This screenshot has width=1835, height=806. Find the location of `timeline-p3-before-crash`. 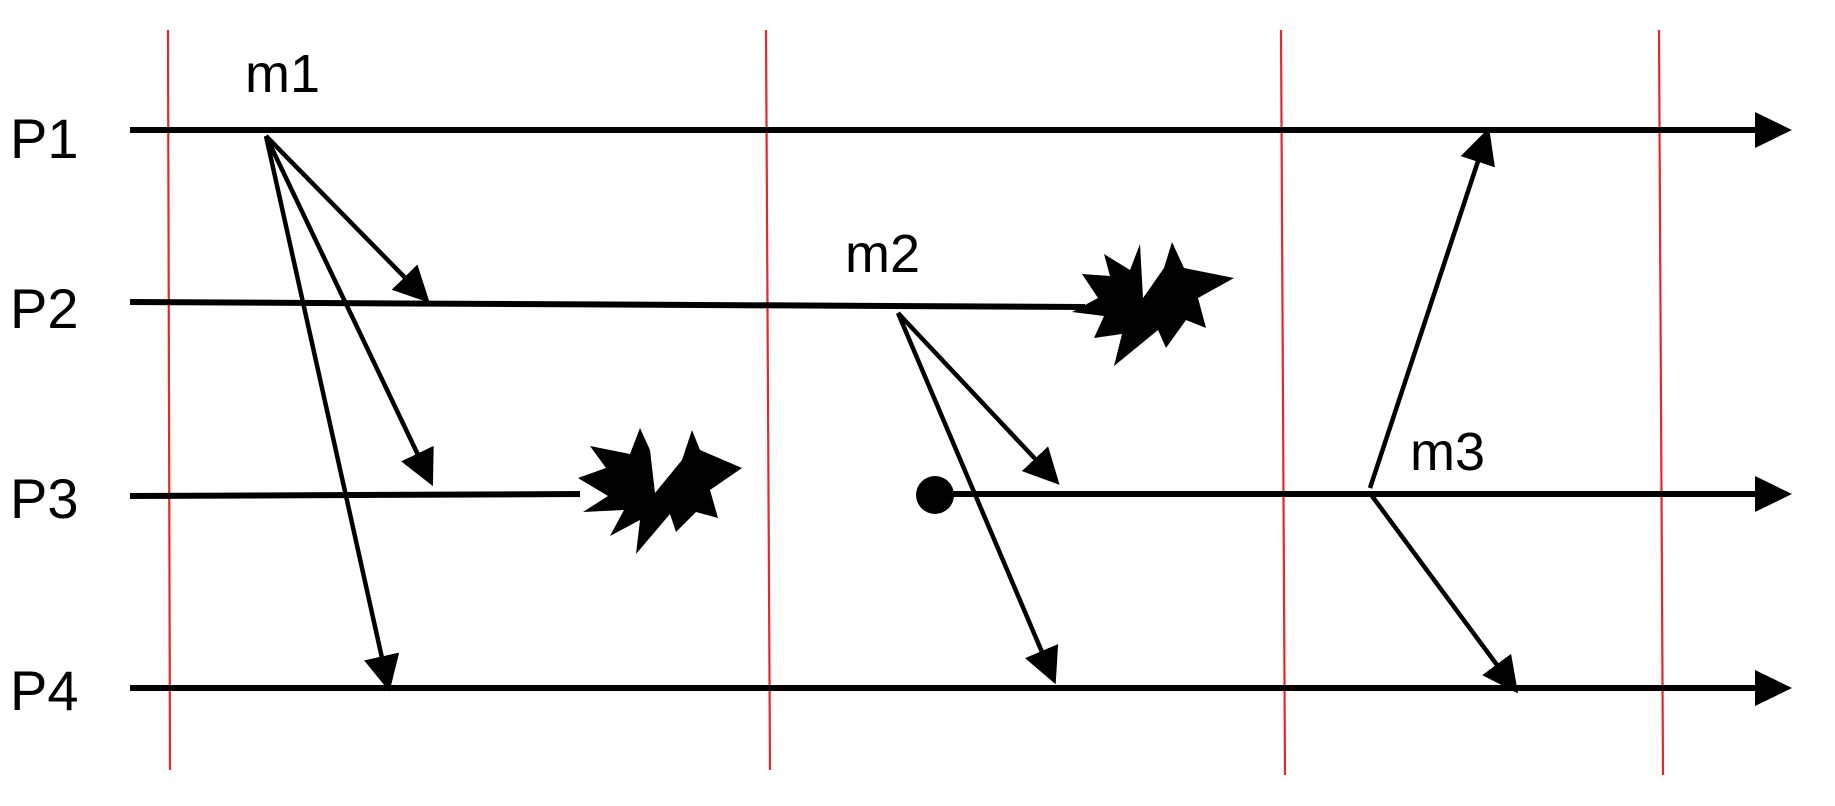

timeline-p3-before-crash is located at coordinates (355, 495).